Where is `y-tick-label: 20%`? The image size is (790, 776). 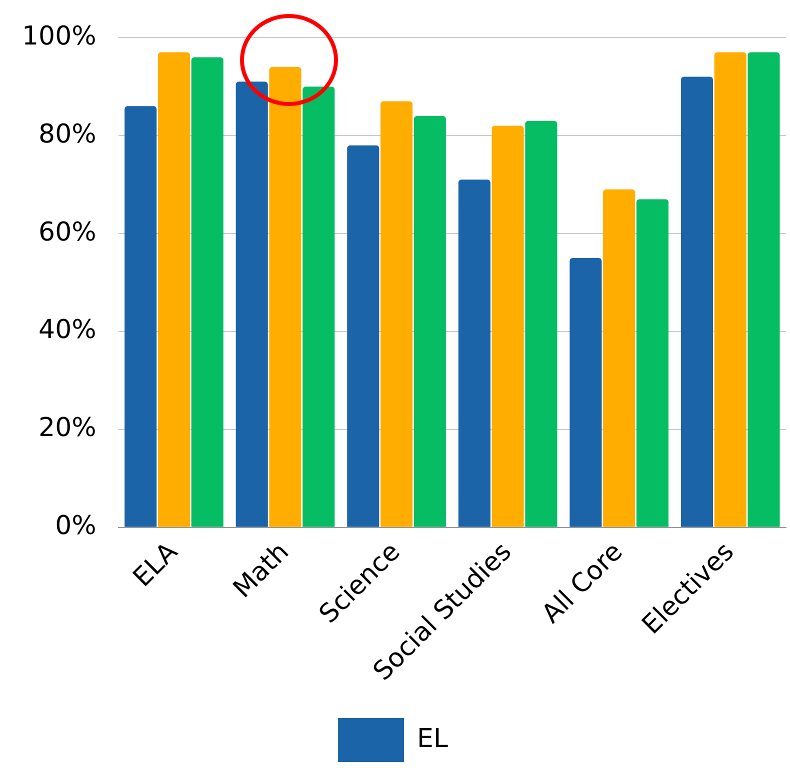
y-tick-label: 20% is located at coordinates (67, 428).